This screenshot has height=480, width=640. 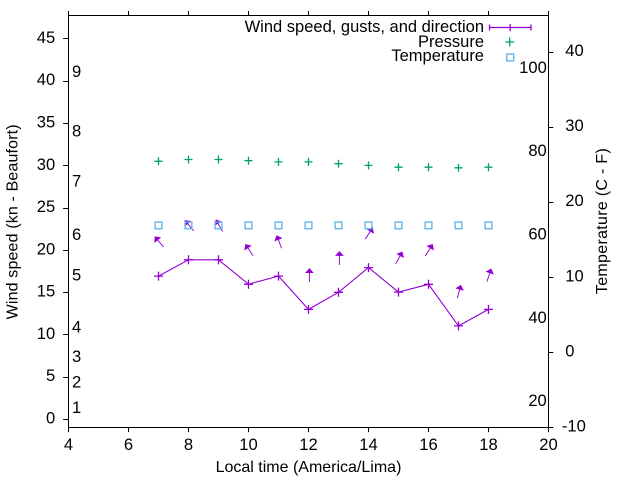 I want to click on svg-text: 9, so click(x=76, y=71).